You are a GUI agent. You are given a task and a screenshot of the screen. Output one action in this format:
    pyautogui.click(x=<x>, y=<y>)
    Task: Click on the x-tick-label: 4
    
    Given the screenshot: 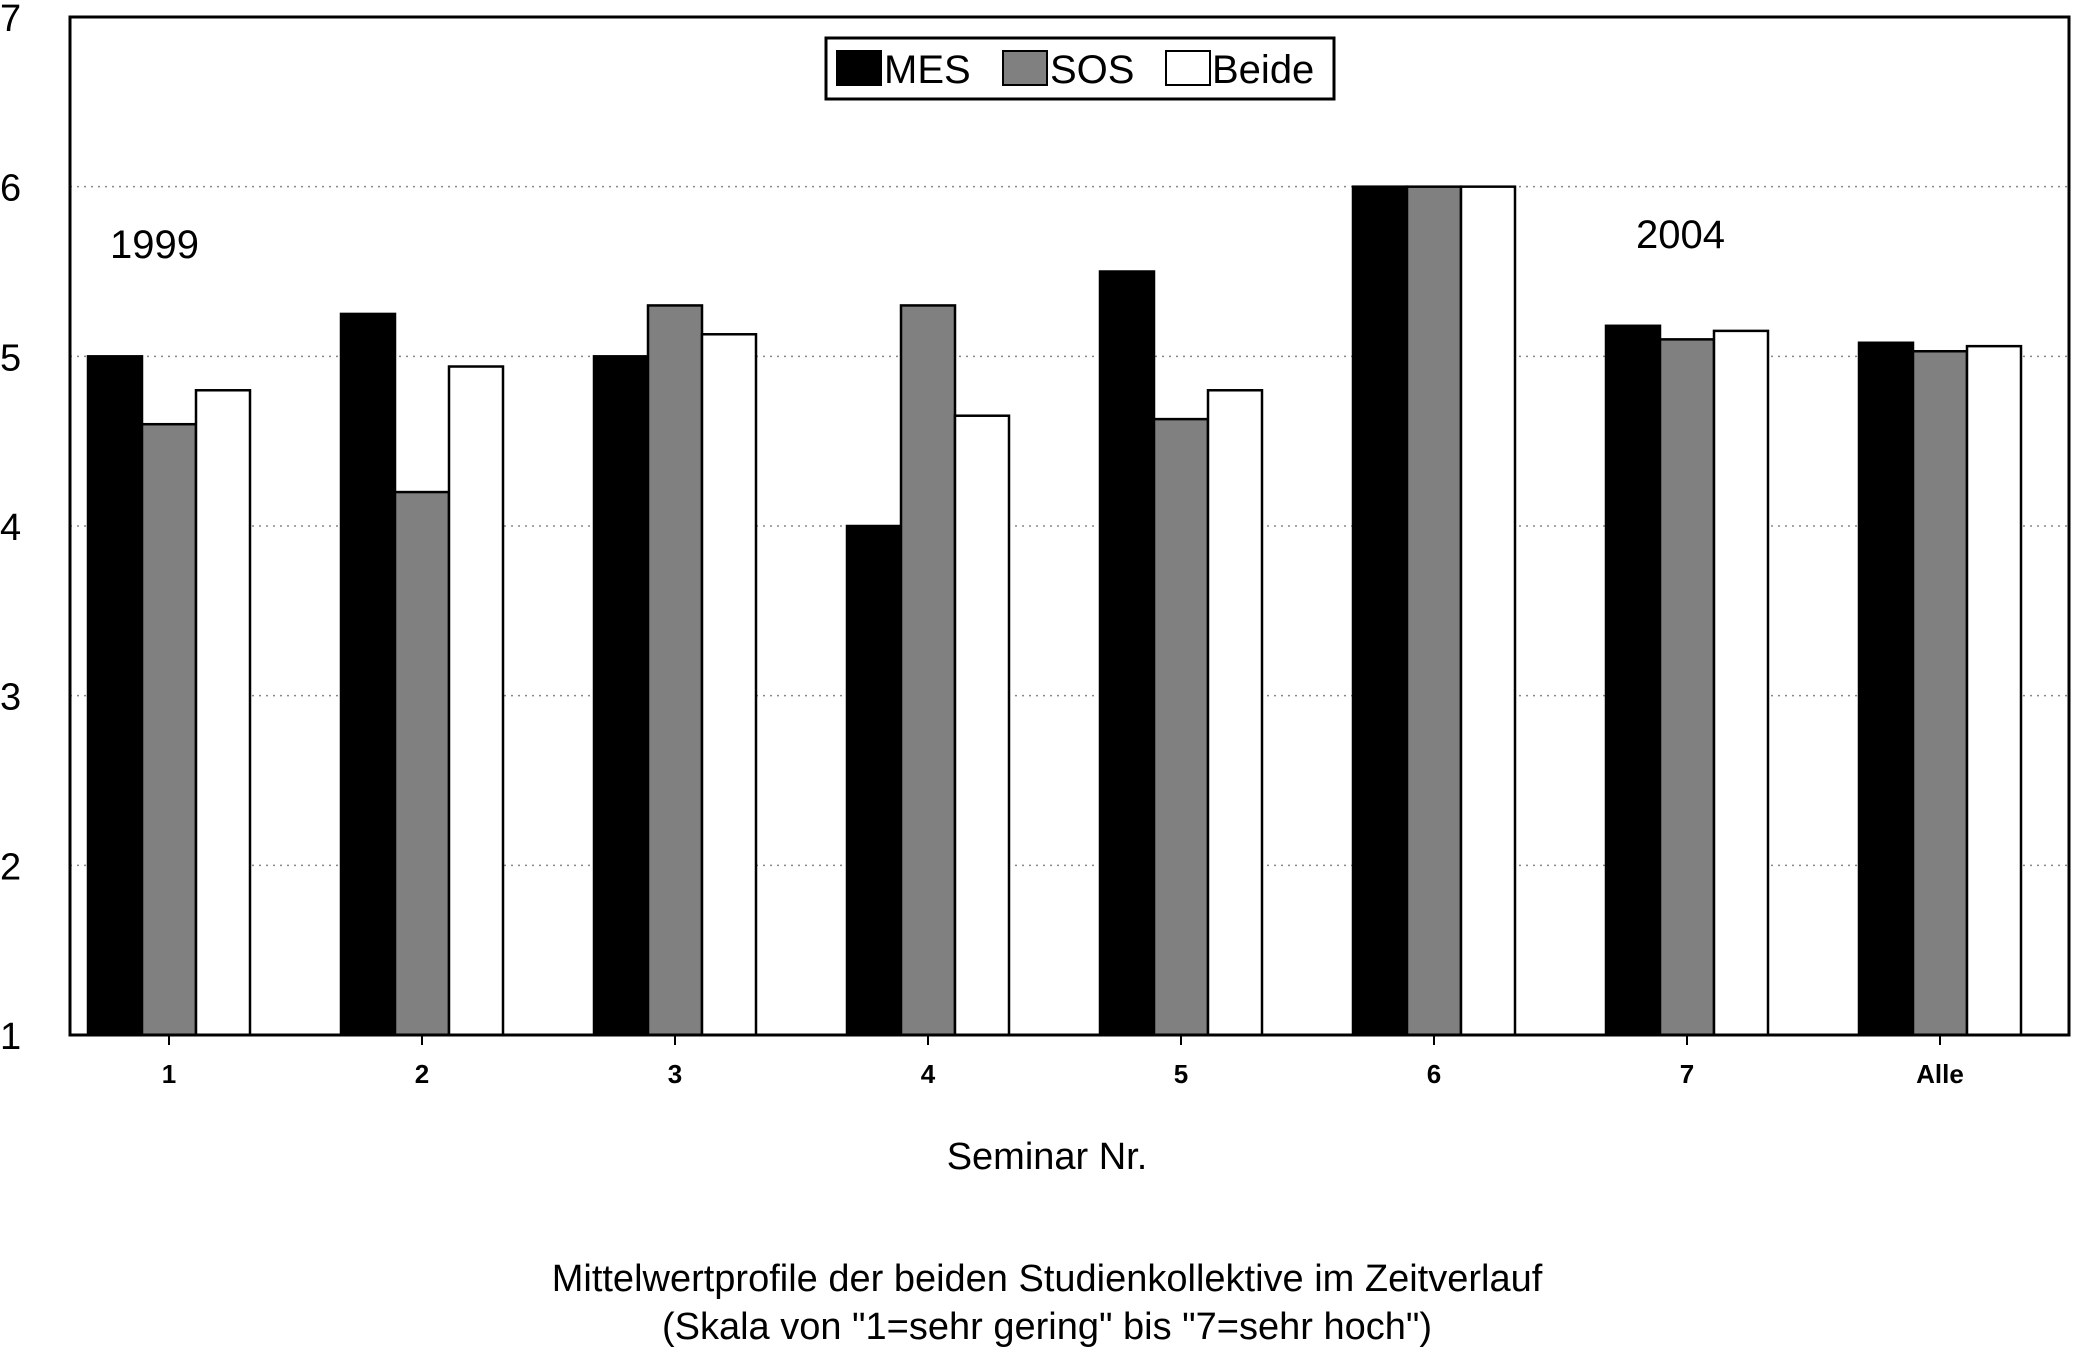 What is the action you would take?
    pyautogui.click(x=928, y=1074)
    